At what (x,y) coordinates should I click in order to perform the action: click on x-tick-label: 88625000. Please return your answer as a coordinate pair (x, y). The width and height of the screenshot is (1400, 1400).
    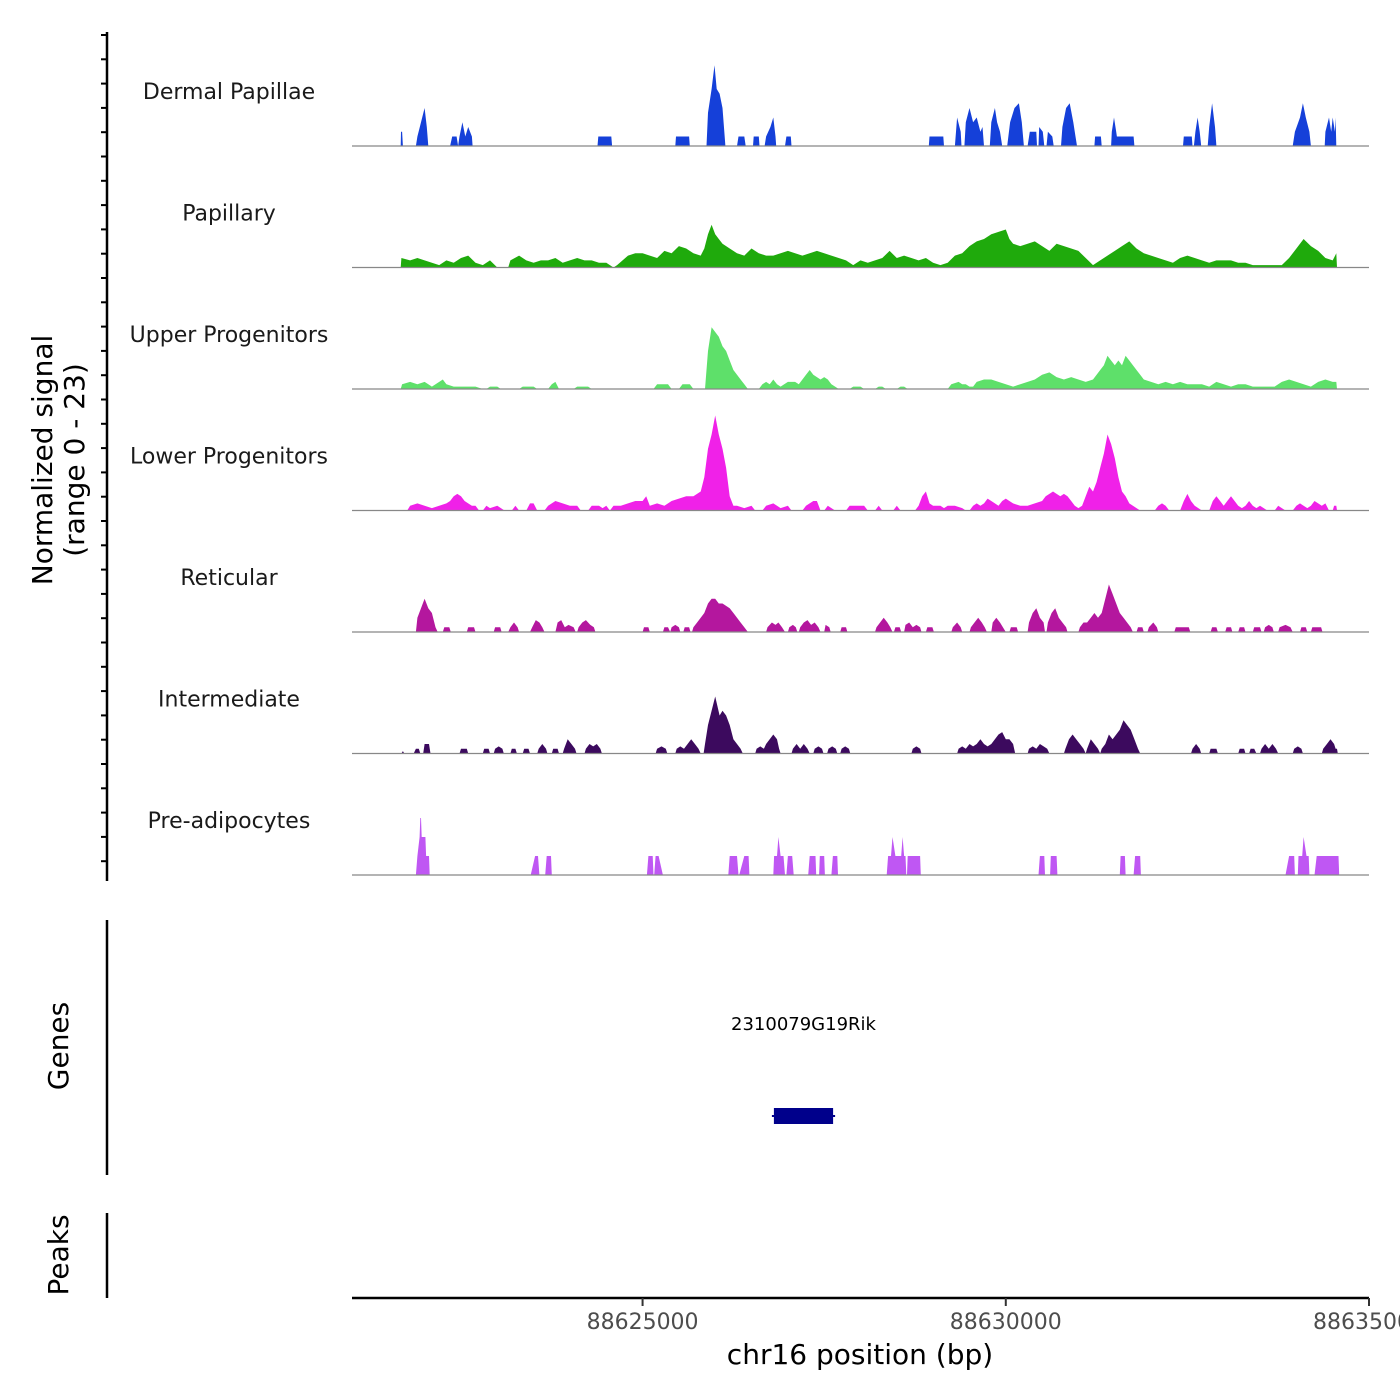
    Looking at the image, I should click on (643, 1322).